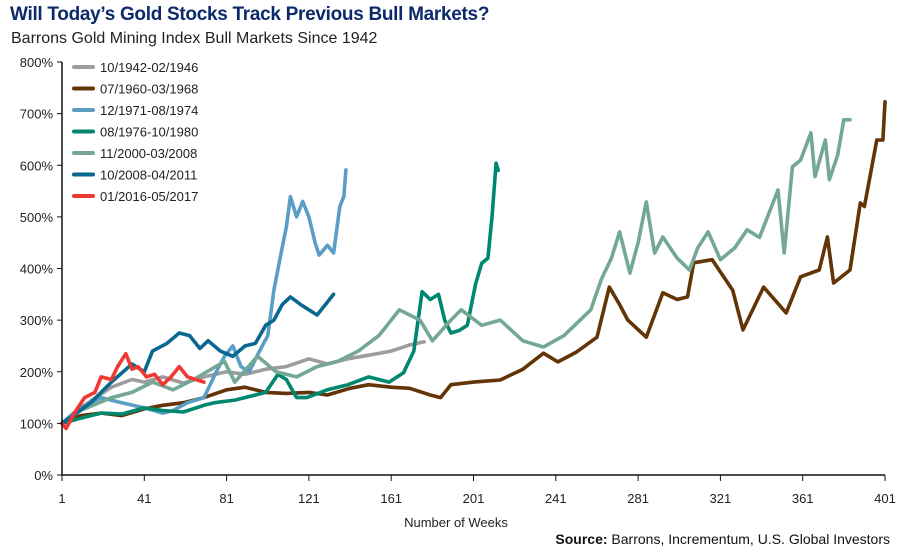 This screenshot has height=558, width=900. What do you see at coordinates (37, 269) in the screenshot?
I see `y-tick-label: 400%` at bounding box center [37, 269].